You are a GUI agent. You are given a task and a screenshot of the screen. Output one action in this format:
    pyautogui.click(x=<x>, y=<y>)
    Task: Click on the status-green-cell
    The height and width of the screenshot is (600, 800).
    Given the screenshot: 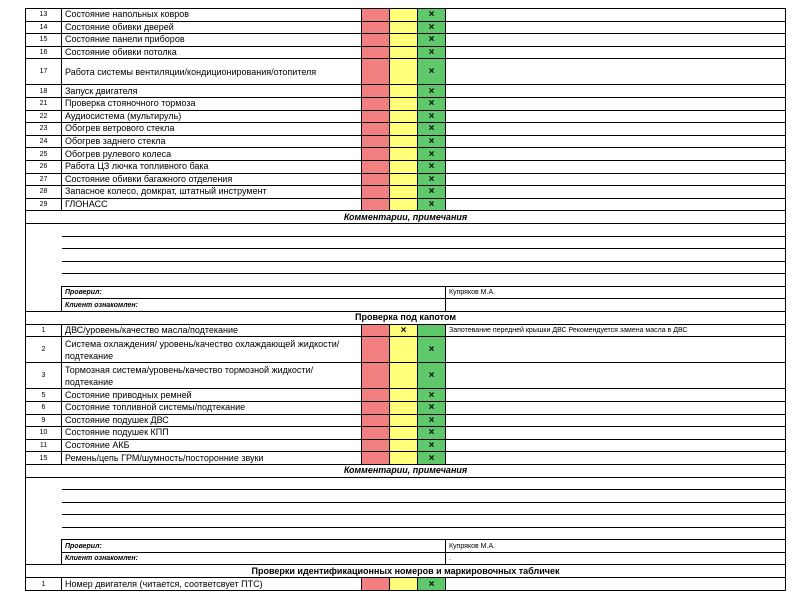 What is the action you would take?
    pyautogui.click(x=431, y=330)
    